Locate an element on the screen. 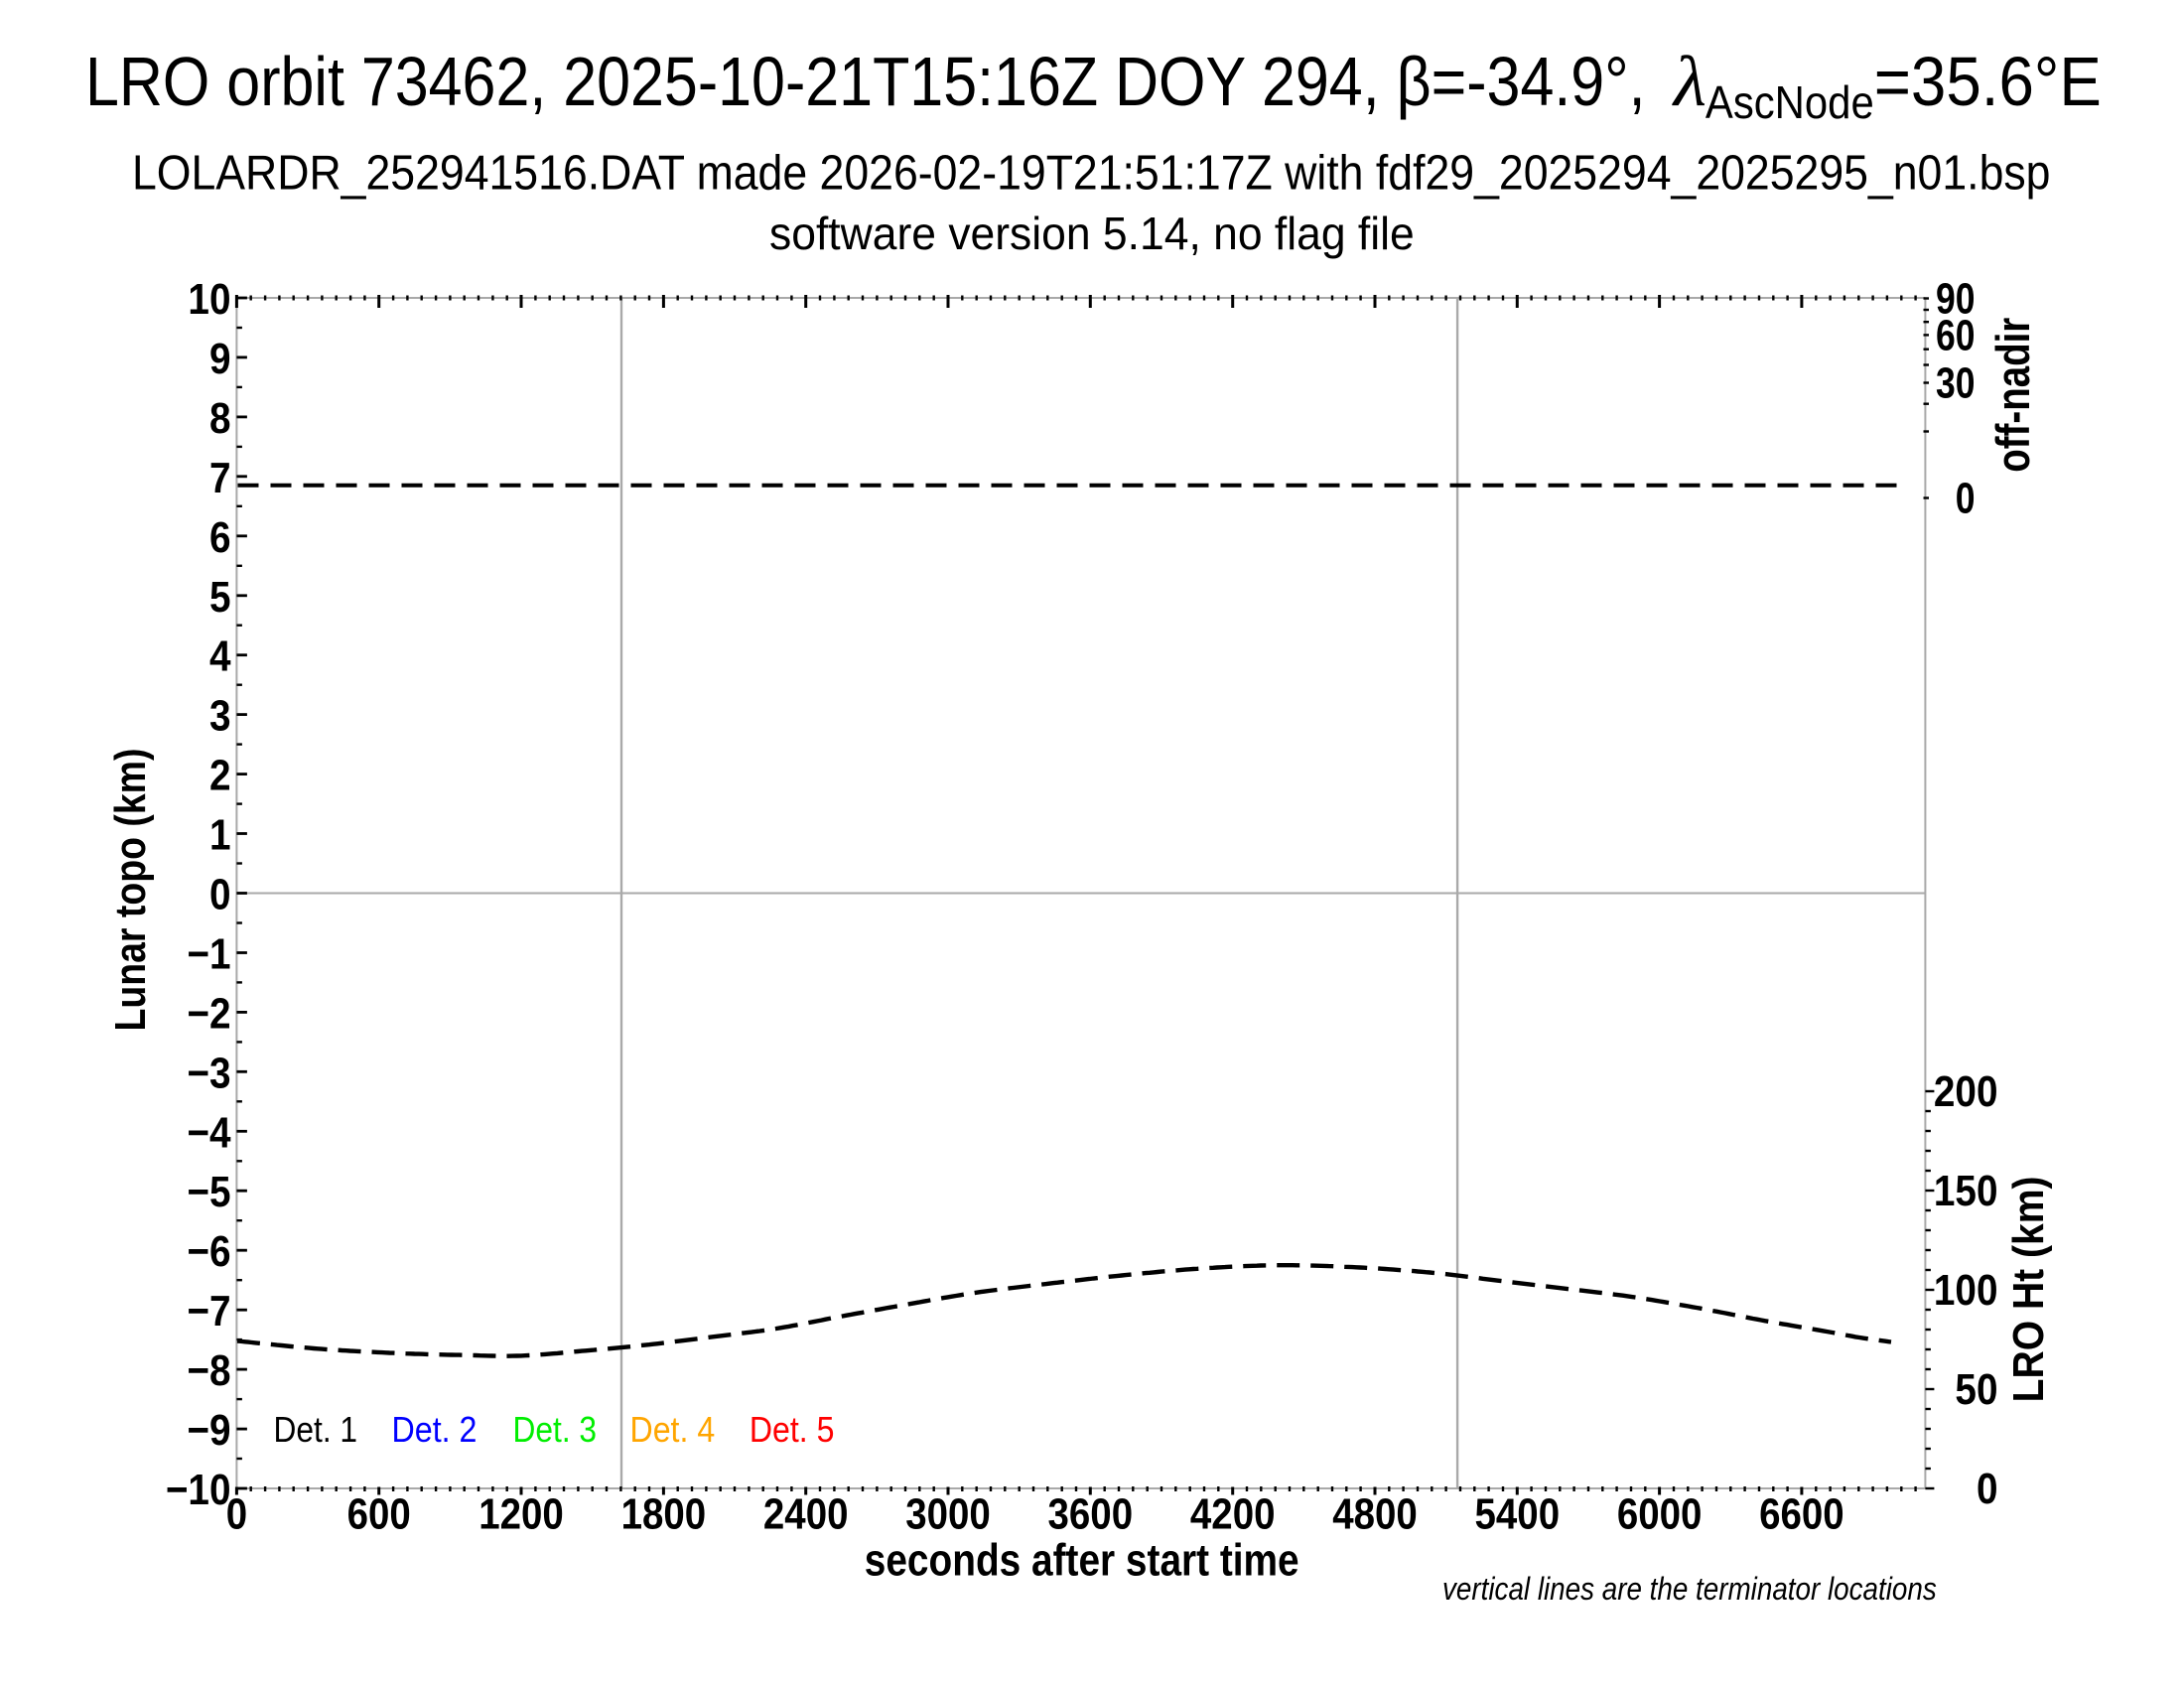  svg-text: Det. 4 is located at coordinates (673, 1430).